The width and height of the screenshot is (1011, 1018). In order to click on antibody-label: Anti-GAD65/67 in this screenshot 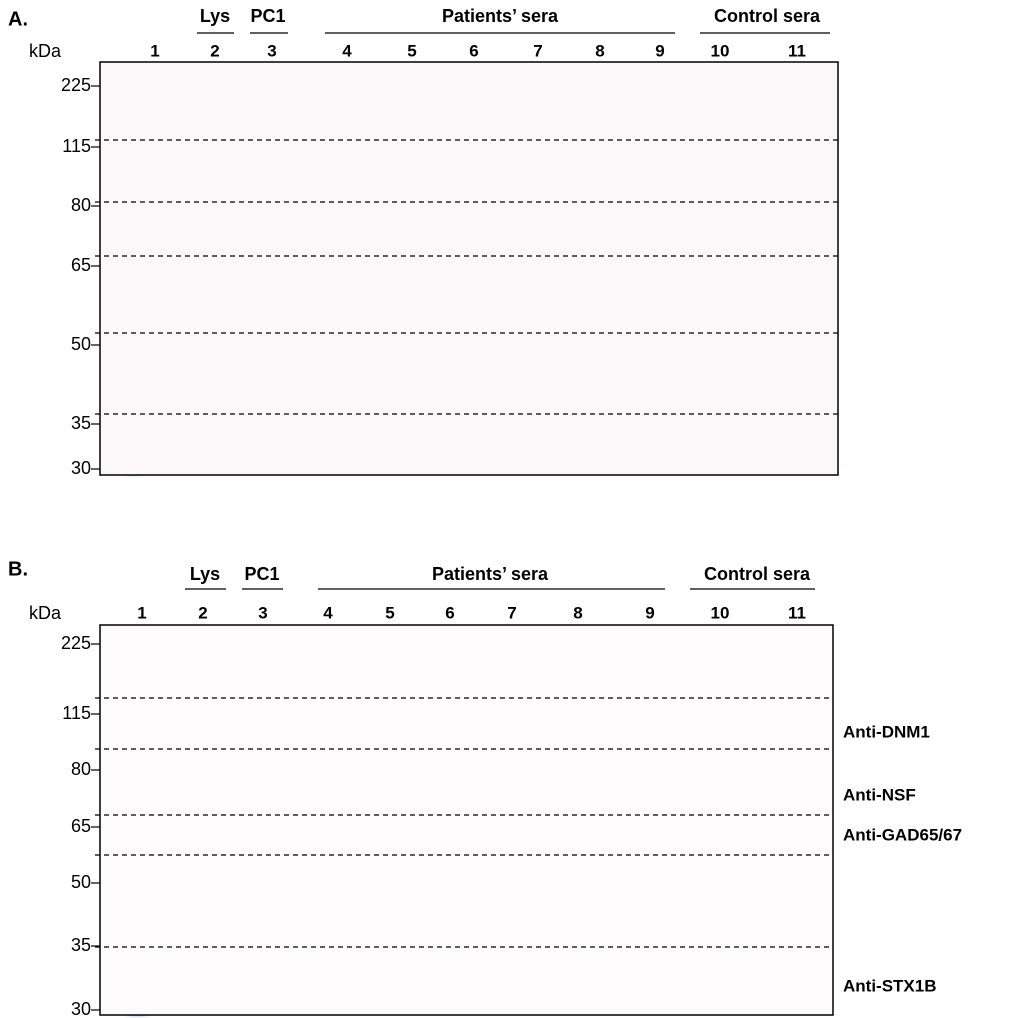, I will do `click(902, 834)`.